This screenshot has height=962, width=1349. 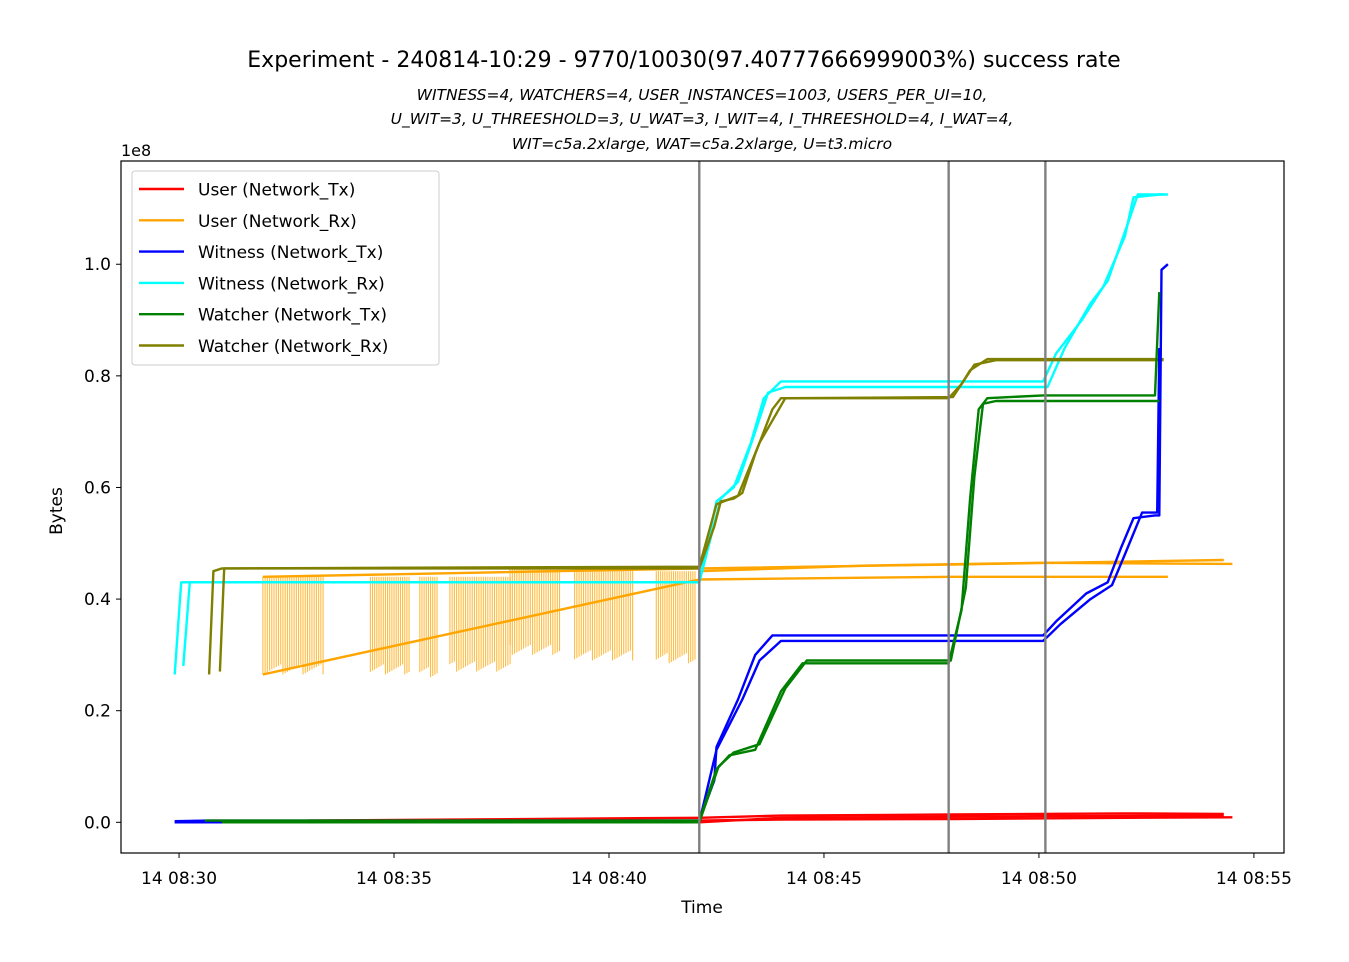 What do you see at coordinates (102, 544) in the screenshot?
I see `y-axis: 0.0 0.2 0.4 0.6 0.8 1.0` at bounding box center [102, 544].